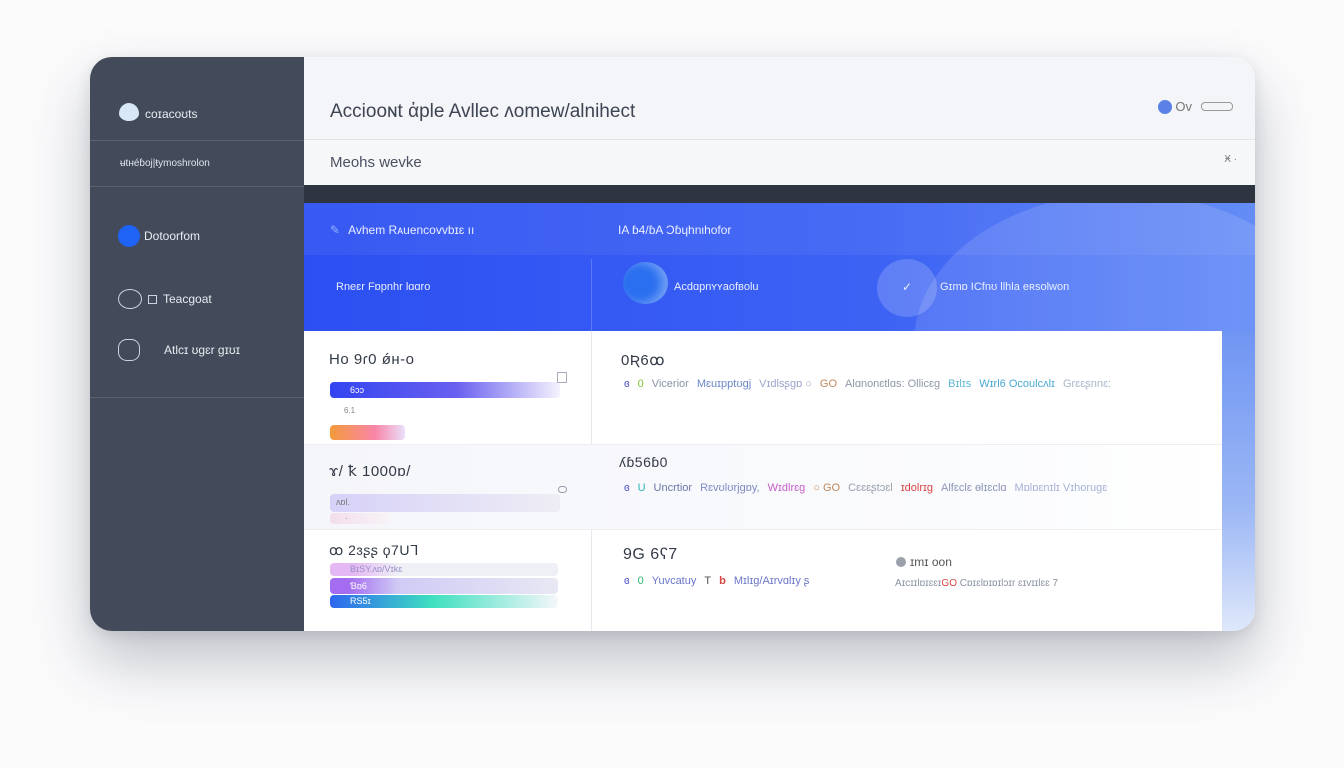 The image size is (1344, 768). What do you see at coordinates (722, 581) in the screenshot?
I see `tag: b` at bounding box center [722, 581].